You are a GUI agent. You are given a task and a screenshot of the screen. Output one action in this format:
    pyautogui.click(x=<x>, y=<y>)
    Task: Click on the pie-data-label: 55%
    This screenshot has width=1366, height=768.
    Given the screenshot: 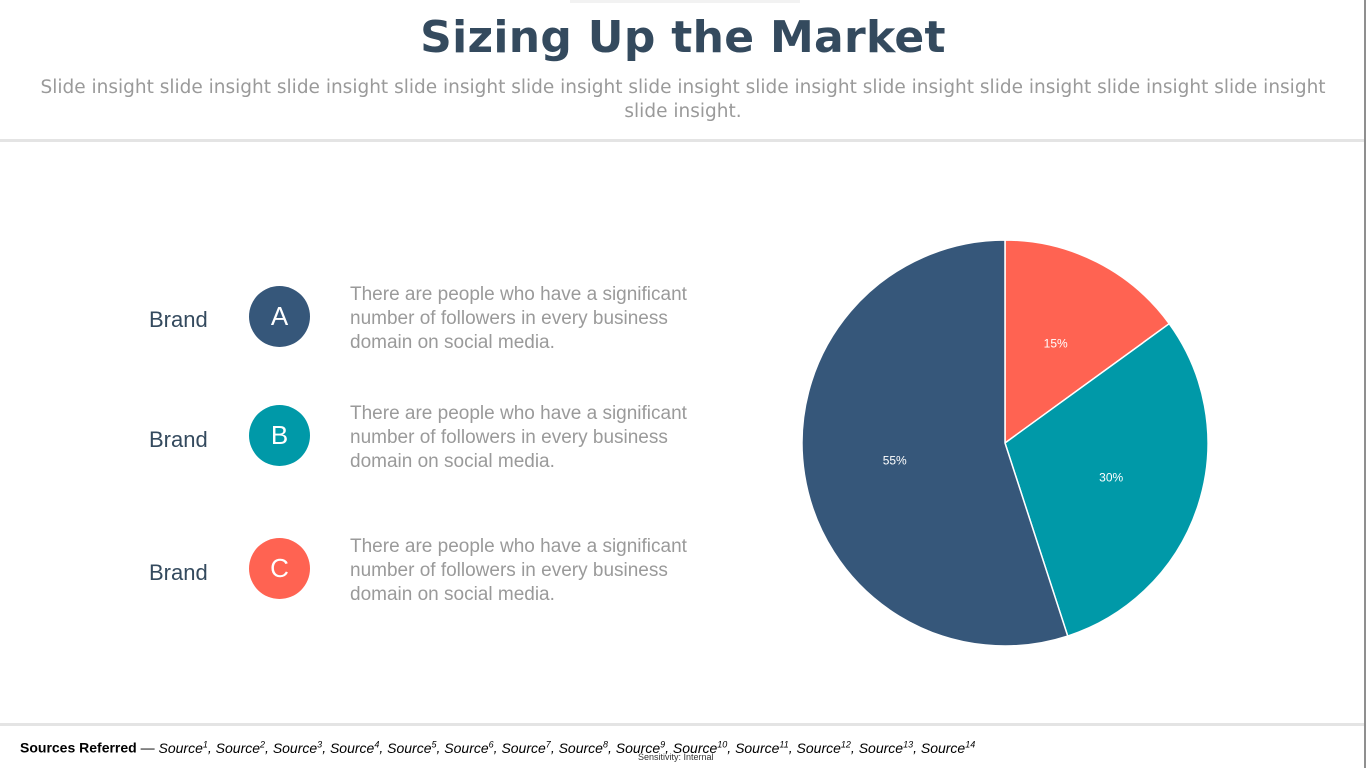 What is the action you would take?
    pyautogui.click(x=895, y=460)
    